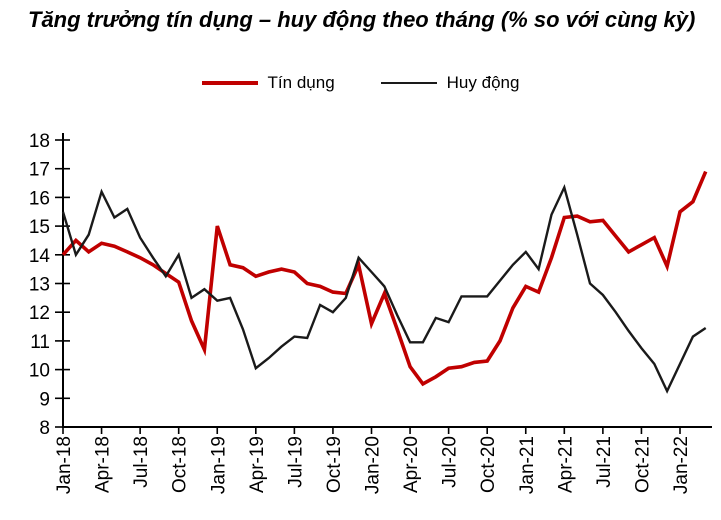 The width and height of the screenshot is (721, 520). What do you see at coordinates (527, 465) in the screenshot?
I see `x-tick-label: Jan-21` at bounding box center [527, 465].